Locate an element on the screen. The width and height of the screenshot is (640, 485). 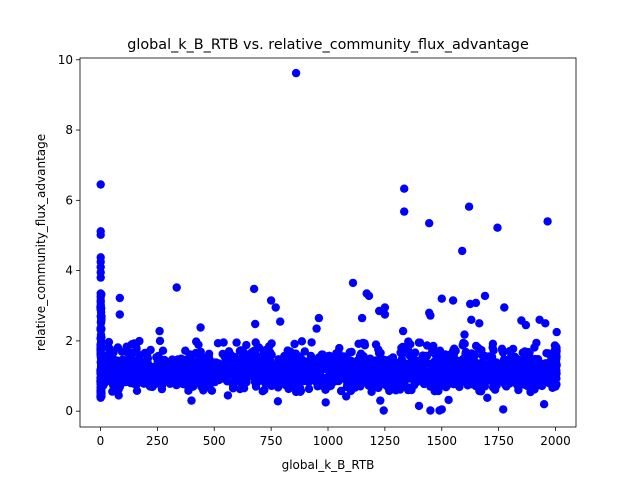
x-axis-label: global_k_B_RTB is located at coordinates (328, 465).